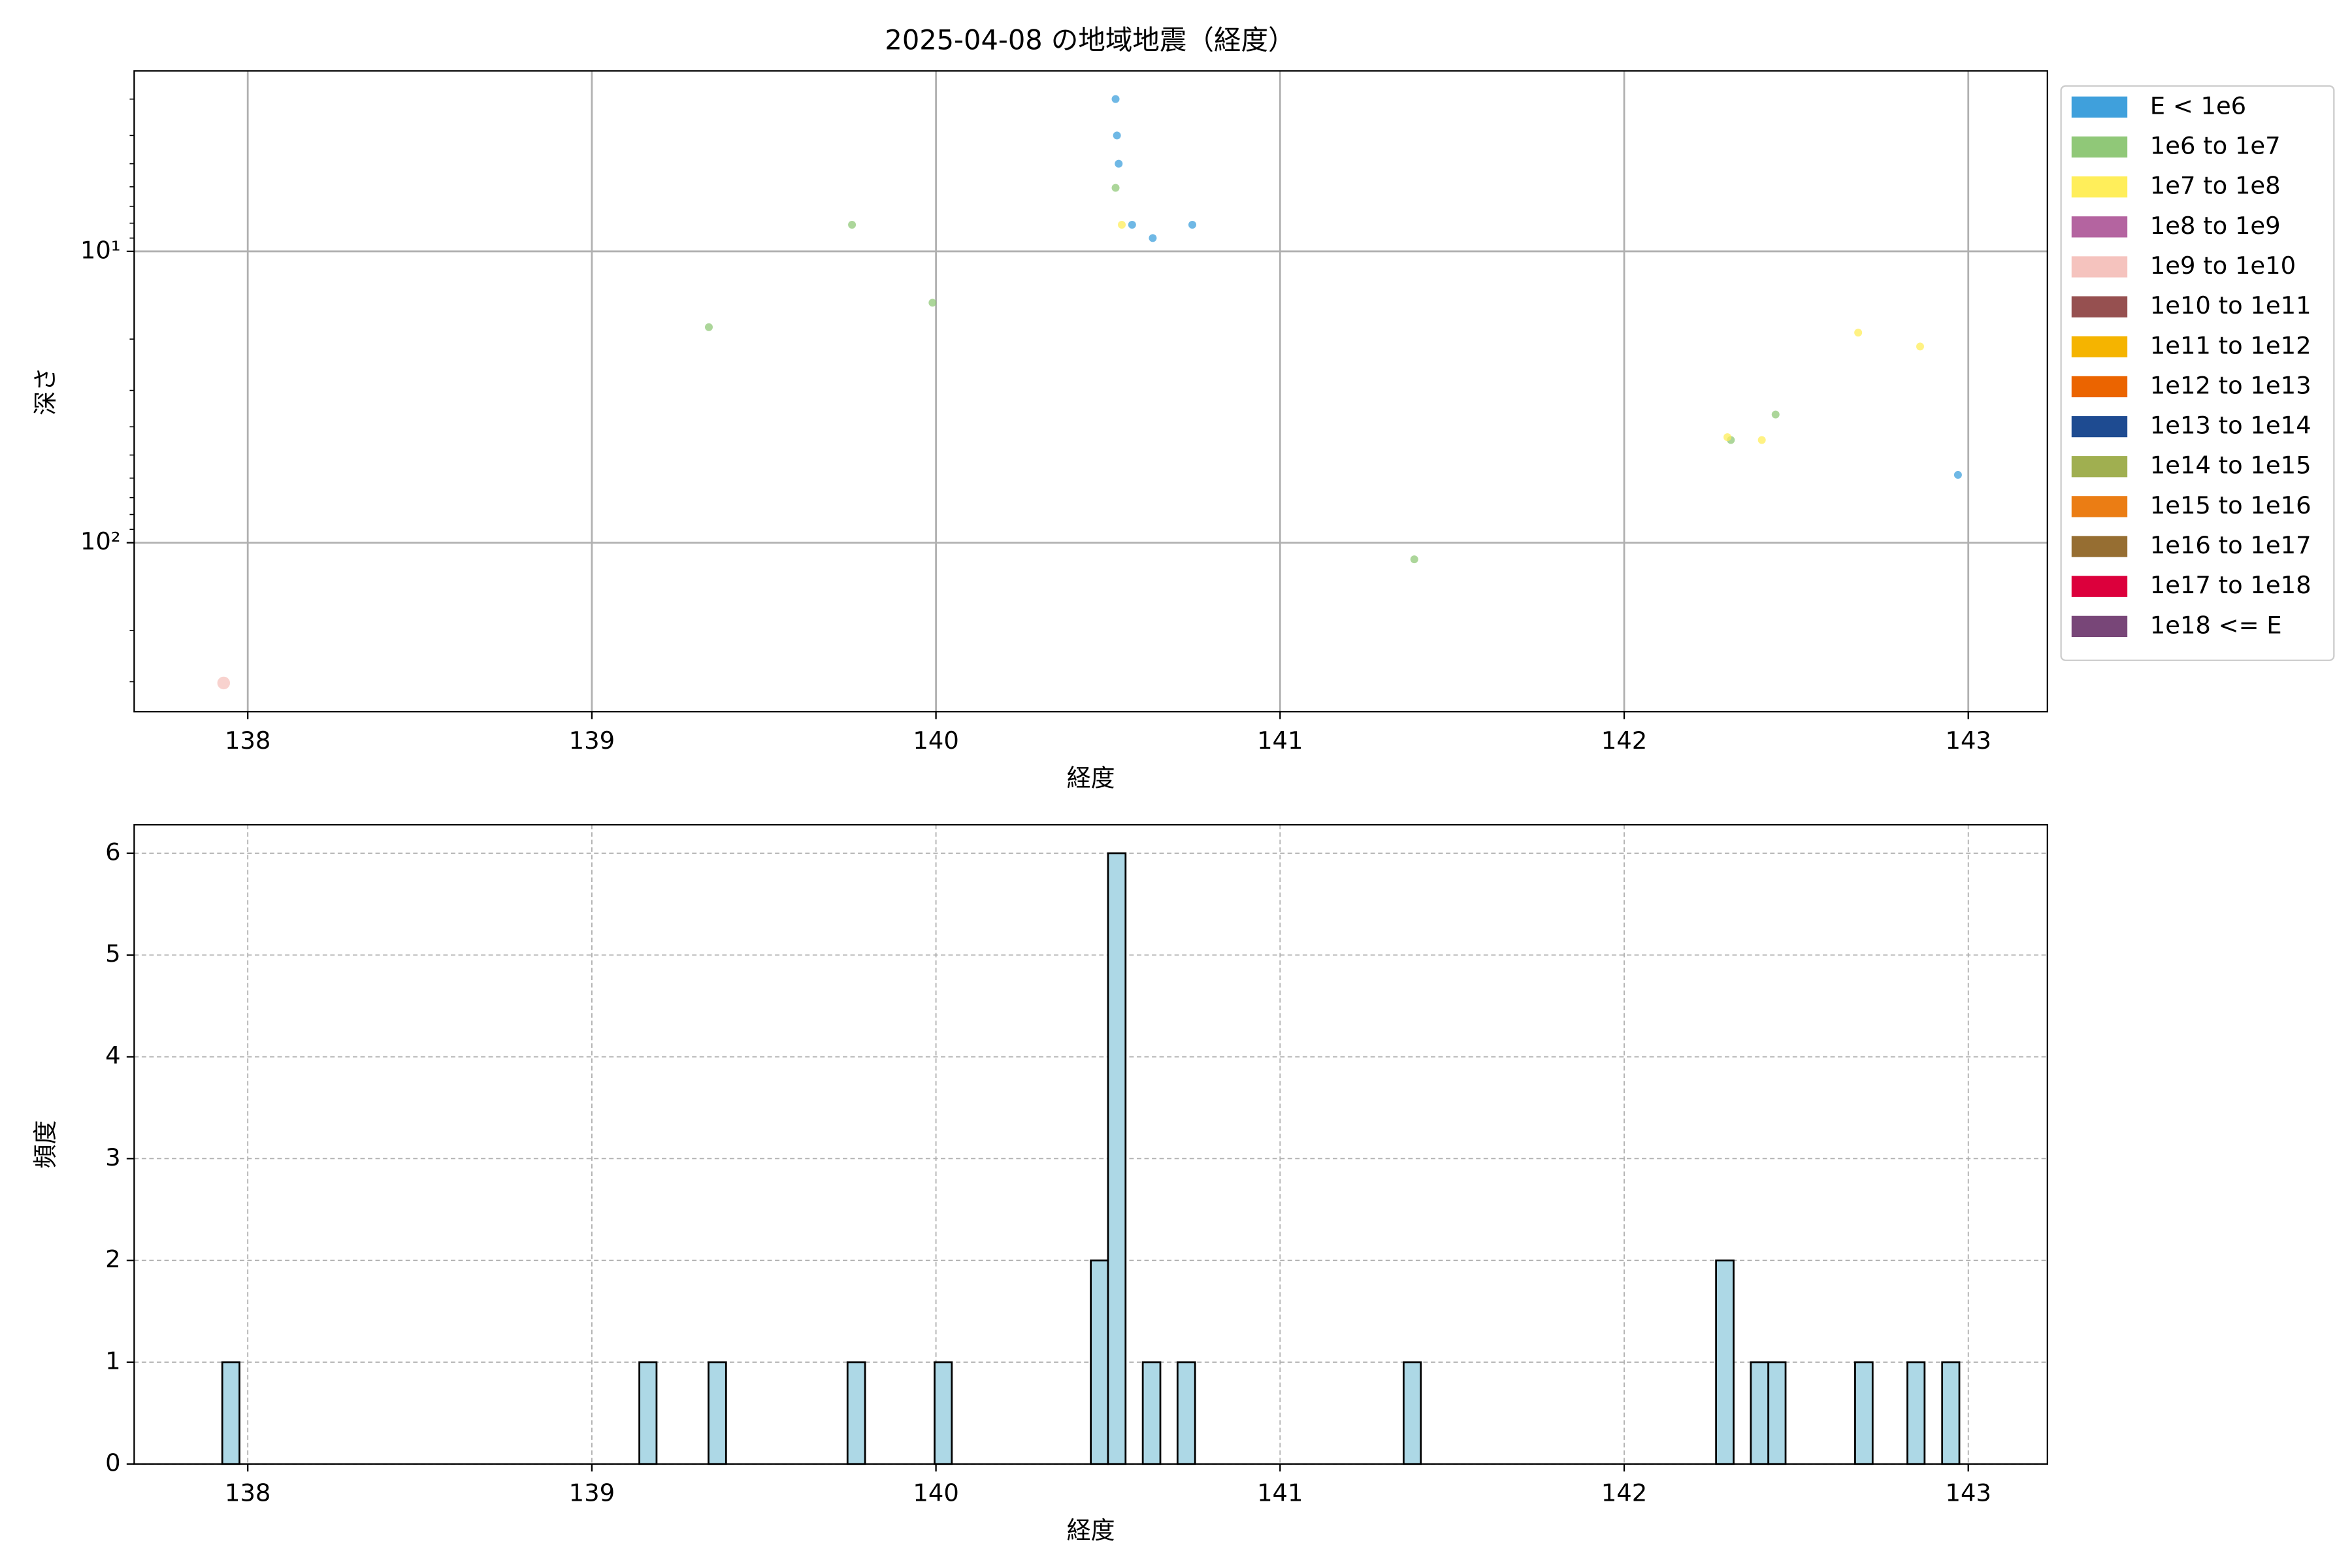  Describe the element at coordinates (2198, 105) in the screenshot. I see `legend-label: E < 1e6` at that location.